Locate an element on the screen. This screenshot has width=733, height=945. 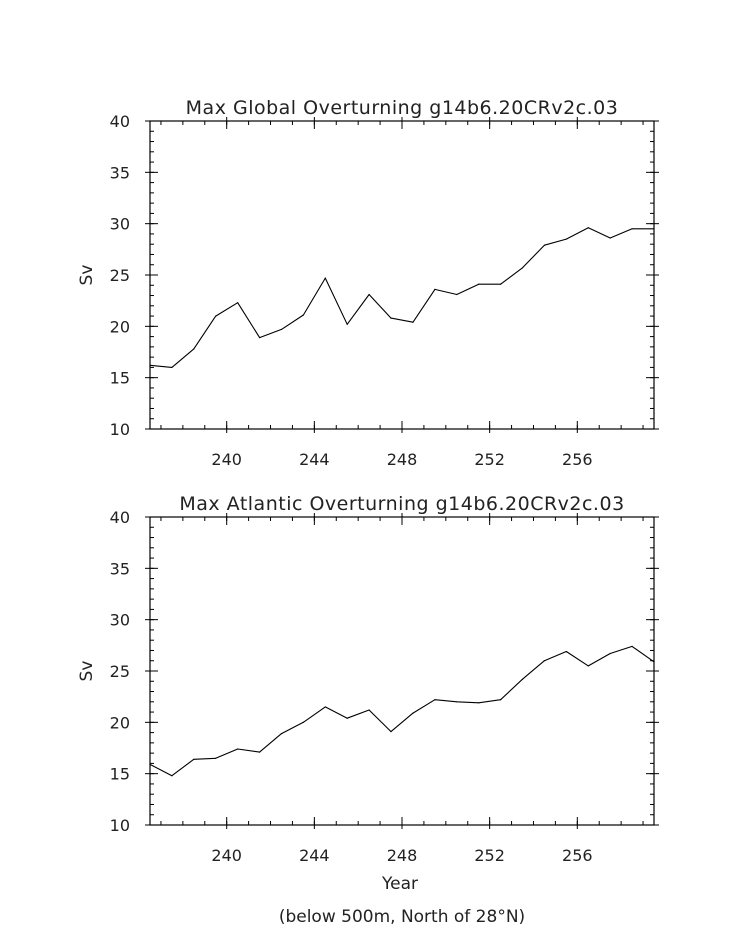
chart-title: Max Global Overturning g14b6.20CRv2c.03 is located at coordinates (402, 108).